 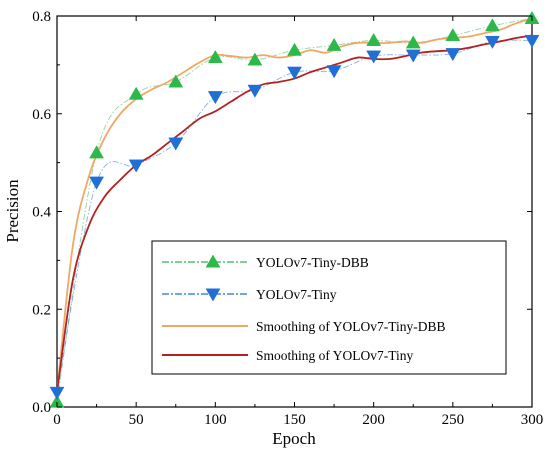 I want to click on y-tick-label: 0.4, so click(x=41, y=213).